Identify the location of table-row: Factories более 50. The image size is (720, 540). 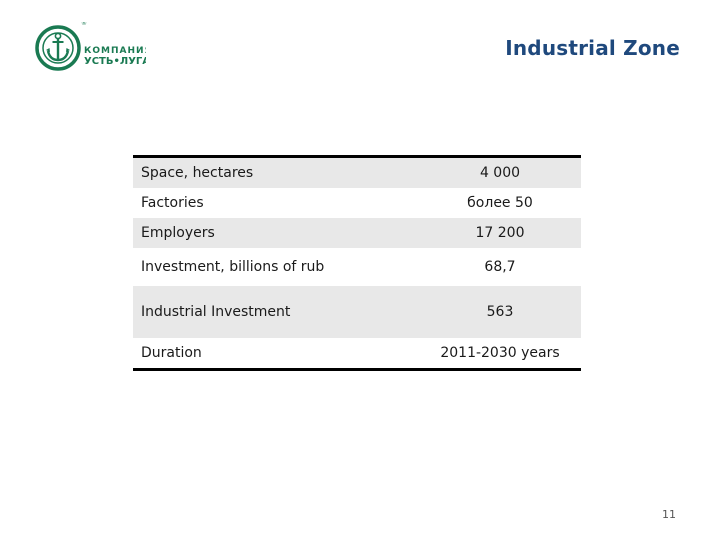
(357, 203).